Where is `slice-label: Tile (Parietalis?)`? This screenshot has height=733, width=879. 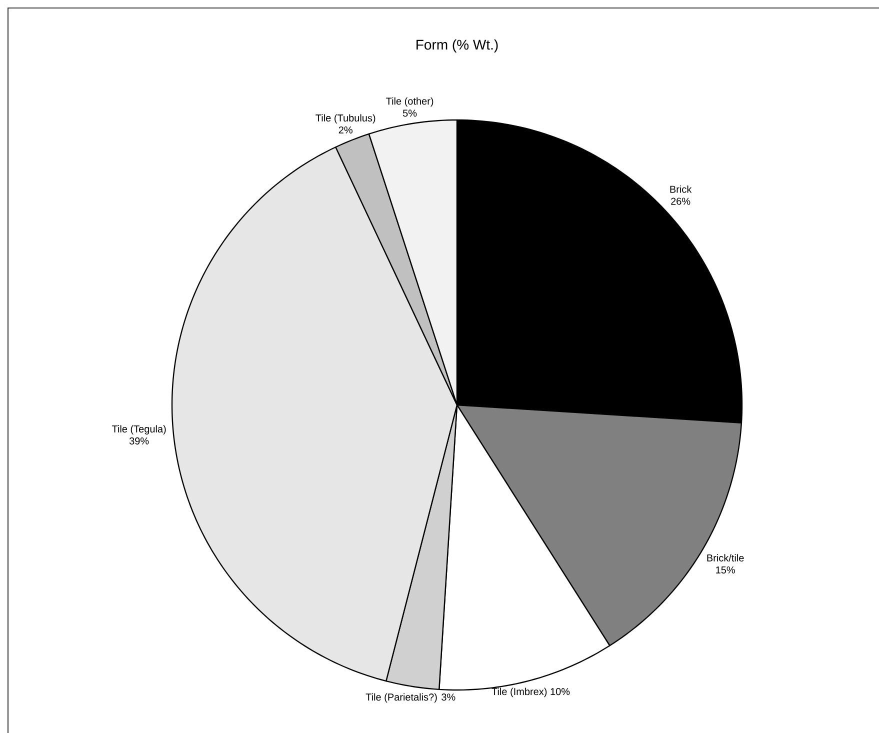 slice-label: Tile (Parietalis?) is located at coordinates (401, 698).